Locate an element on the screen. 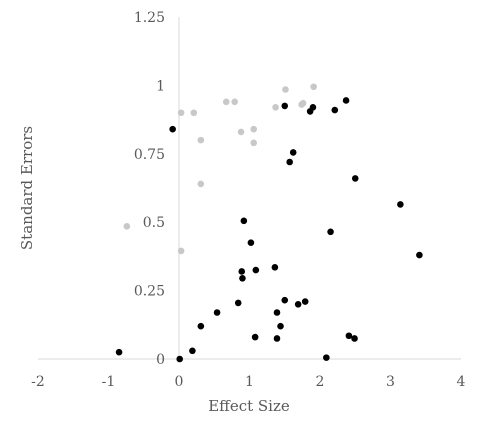 The image size is (480, 434). y-tick-label: 0.75 is located at coordinates (149, 155).